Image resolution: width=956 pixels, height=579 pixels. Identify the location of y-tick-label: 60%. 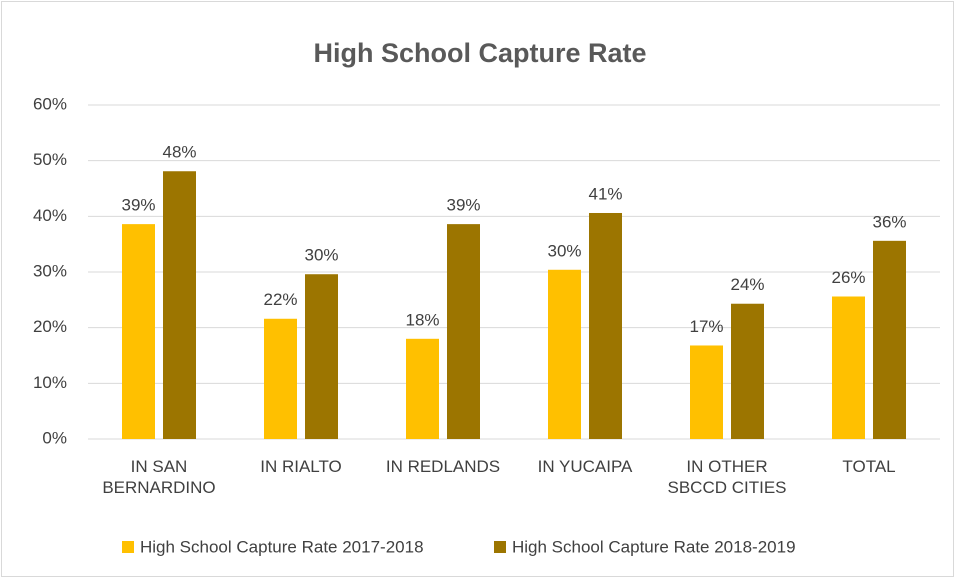
(50, 103).